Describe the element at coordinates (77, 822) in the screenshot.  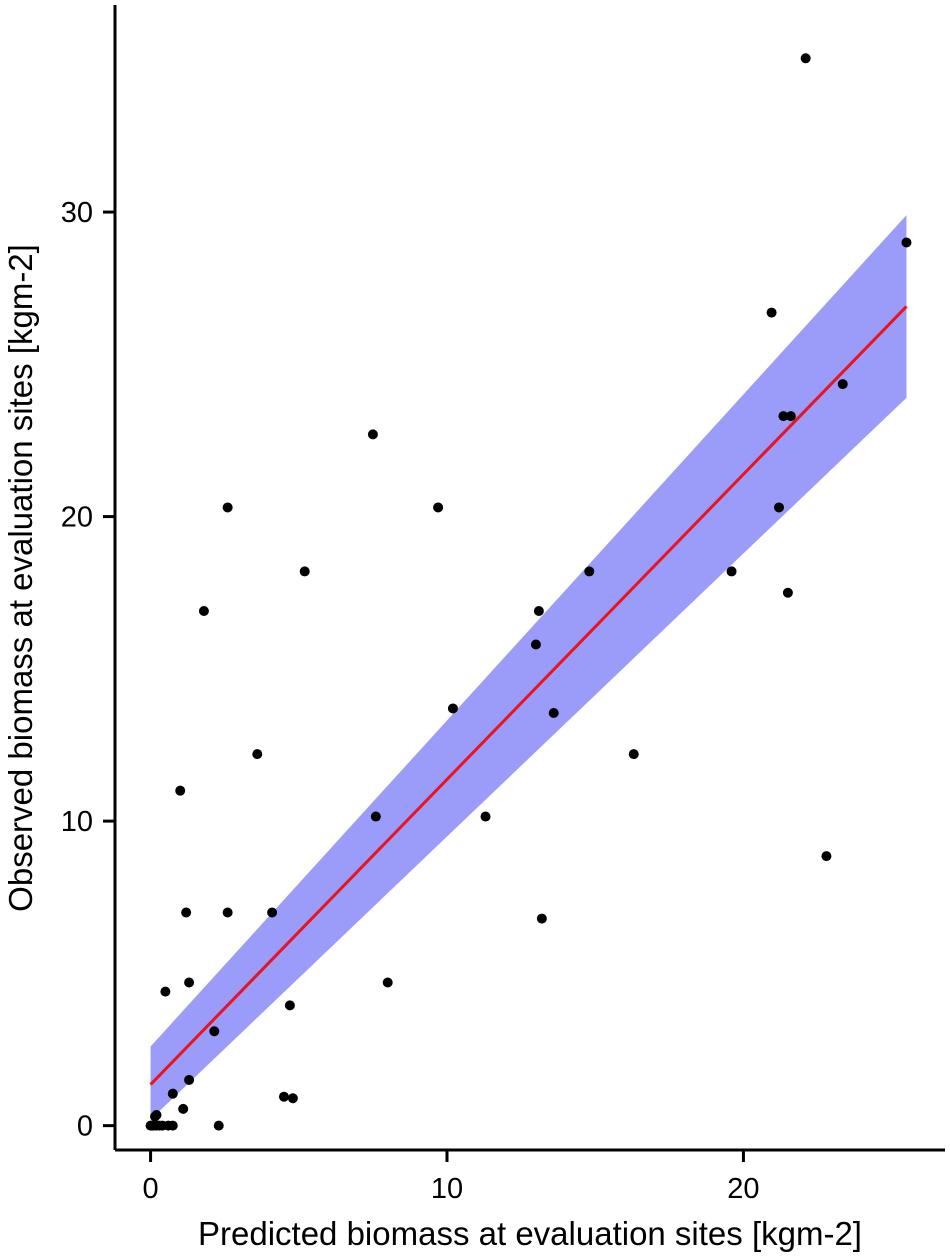
I see `y-tick-label: 10` at that location.